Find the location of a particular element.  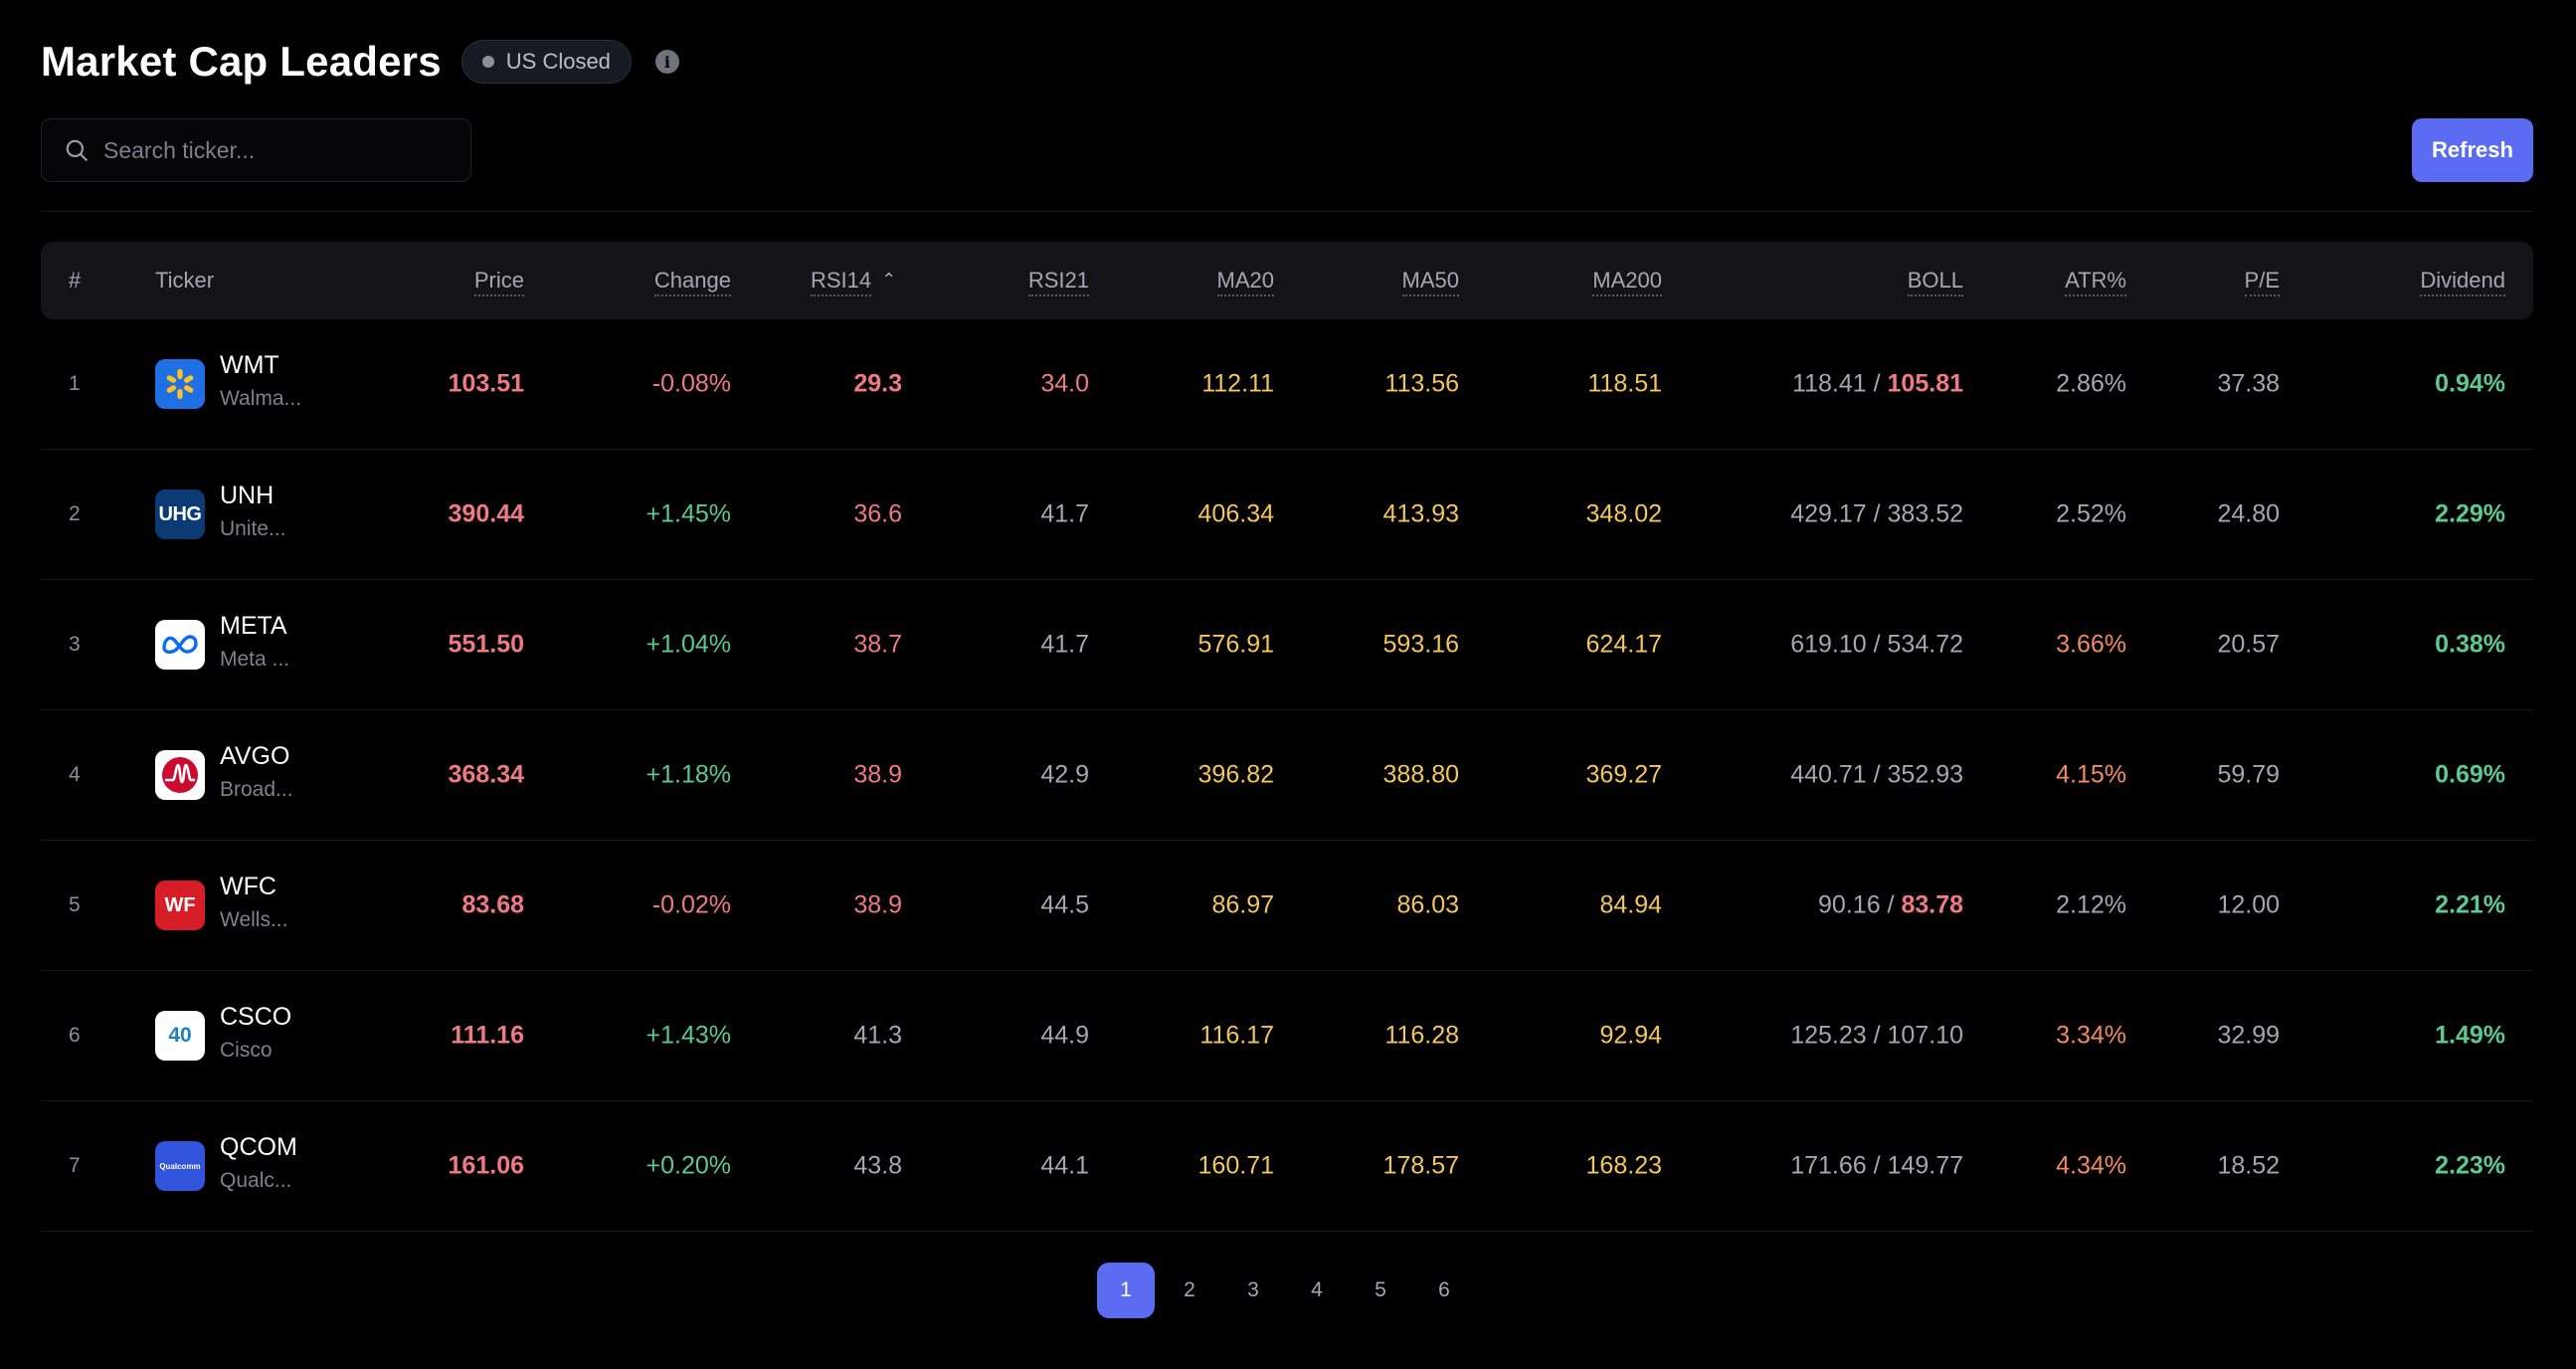

price-cell: 83.68 is located at coordinates (492, 905).